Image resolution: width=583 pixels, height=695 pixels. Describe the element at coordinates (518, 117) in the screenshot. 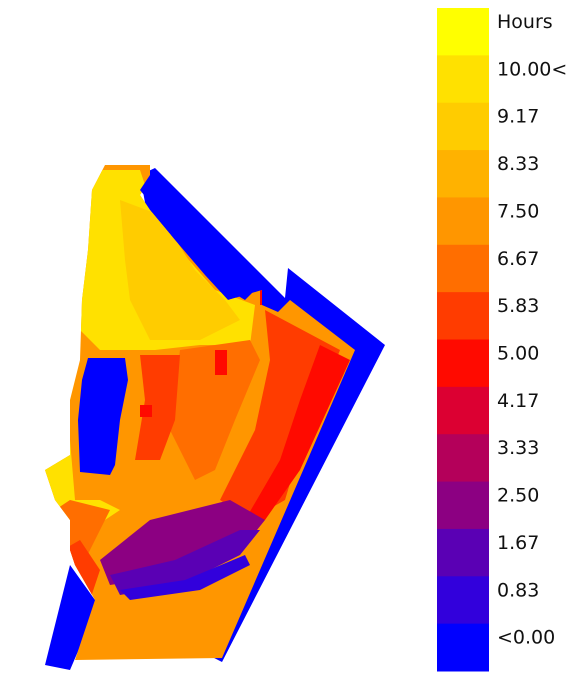

I see `legend-label: 9.17` at that location.